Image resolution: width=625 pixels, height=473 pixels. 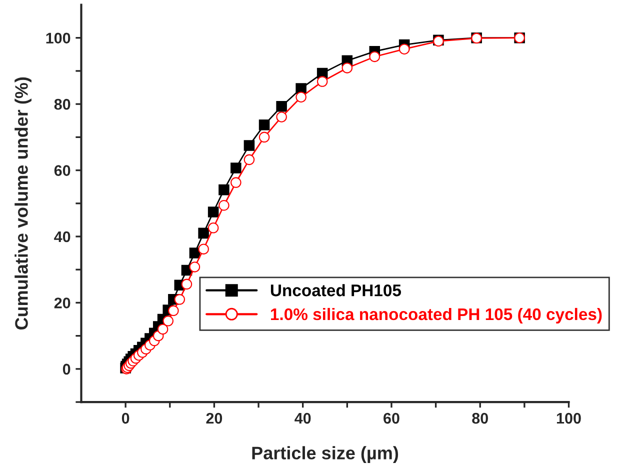 What do you see at coordinates (436, 316) in the screenshot?
I see `legend-label: 1.0% silica nanocoated PH 105 (40 cycles)` at bounding box center [436, 316].